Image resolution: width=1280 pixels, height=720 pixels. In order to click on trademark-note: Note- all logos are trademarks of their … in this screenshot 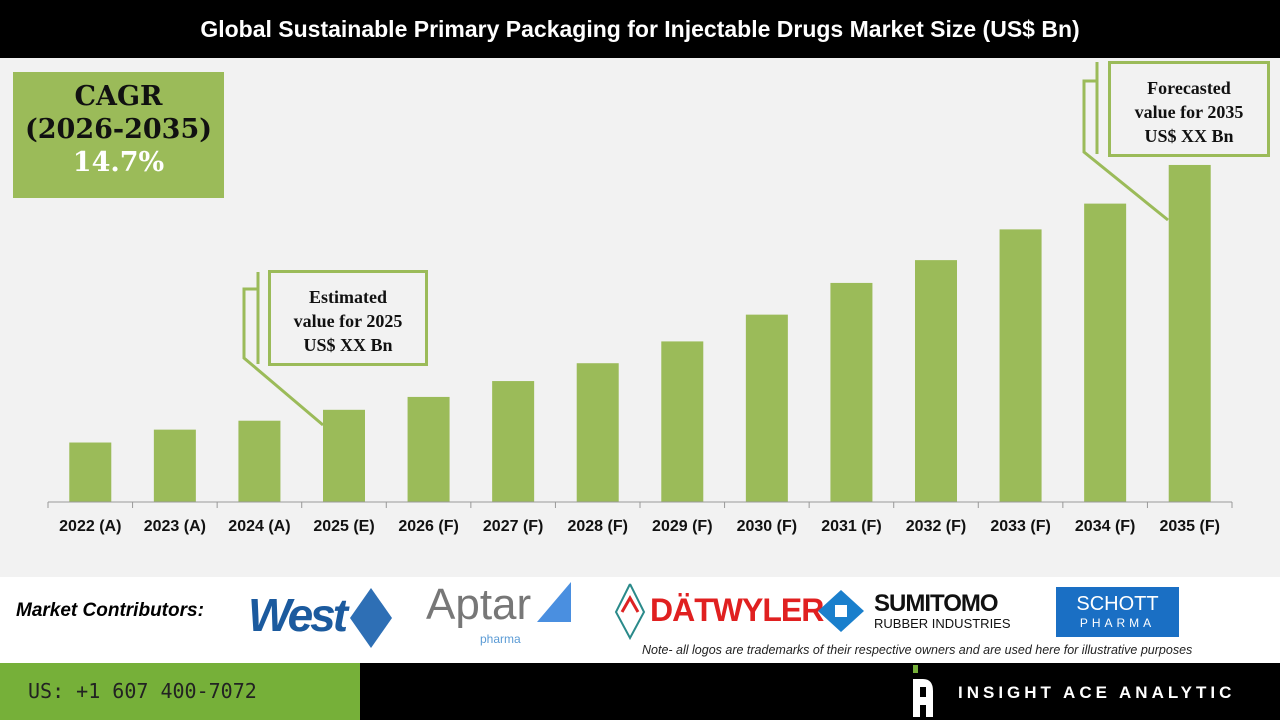, I will do `click(917, 650)`.